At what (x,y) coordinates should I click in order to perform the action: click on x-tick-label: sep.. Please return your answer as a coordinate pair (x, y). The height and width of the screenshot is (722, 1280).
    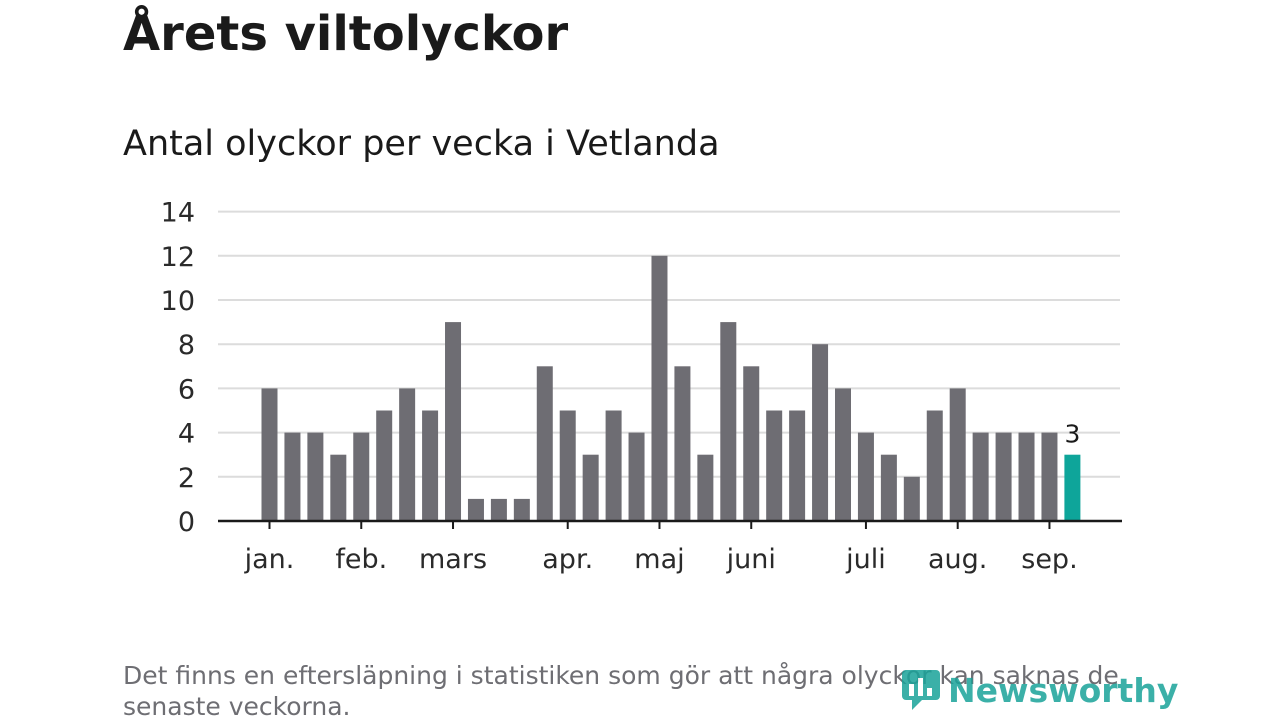
    Looking at the image, I should click on (1049, 559).